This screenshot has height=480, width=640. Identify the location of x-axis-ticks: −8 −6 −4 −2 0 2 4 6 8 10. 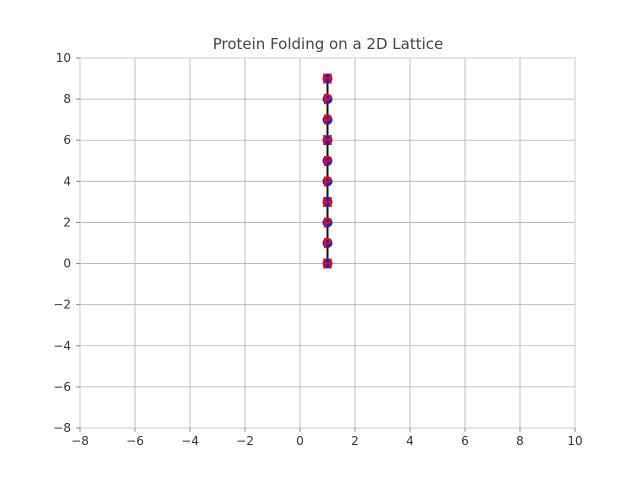
(327, 438).